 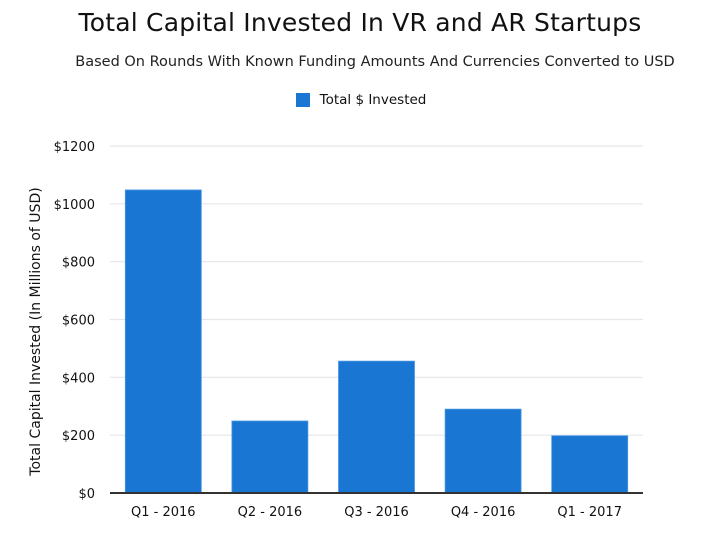 What do you see at coordinates (483, 512) in the screenshot?
I see `x-tick-label: Q4 - 2016` at bounding box center [483, 512].